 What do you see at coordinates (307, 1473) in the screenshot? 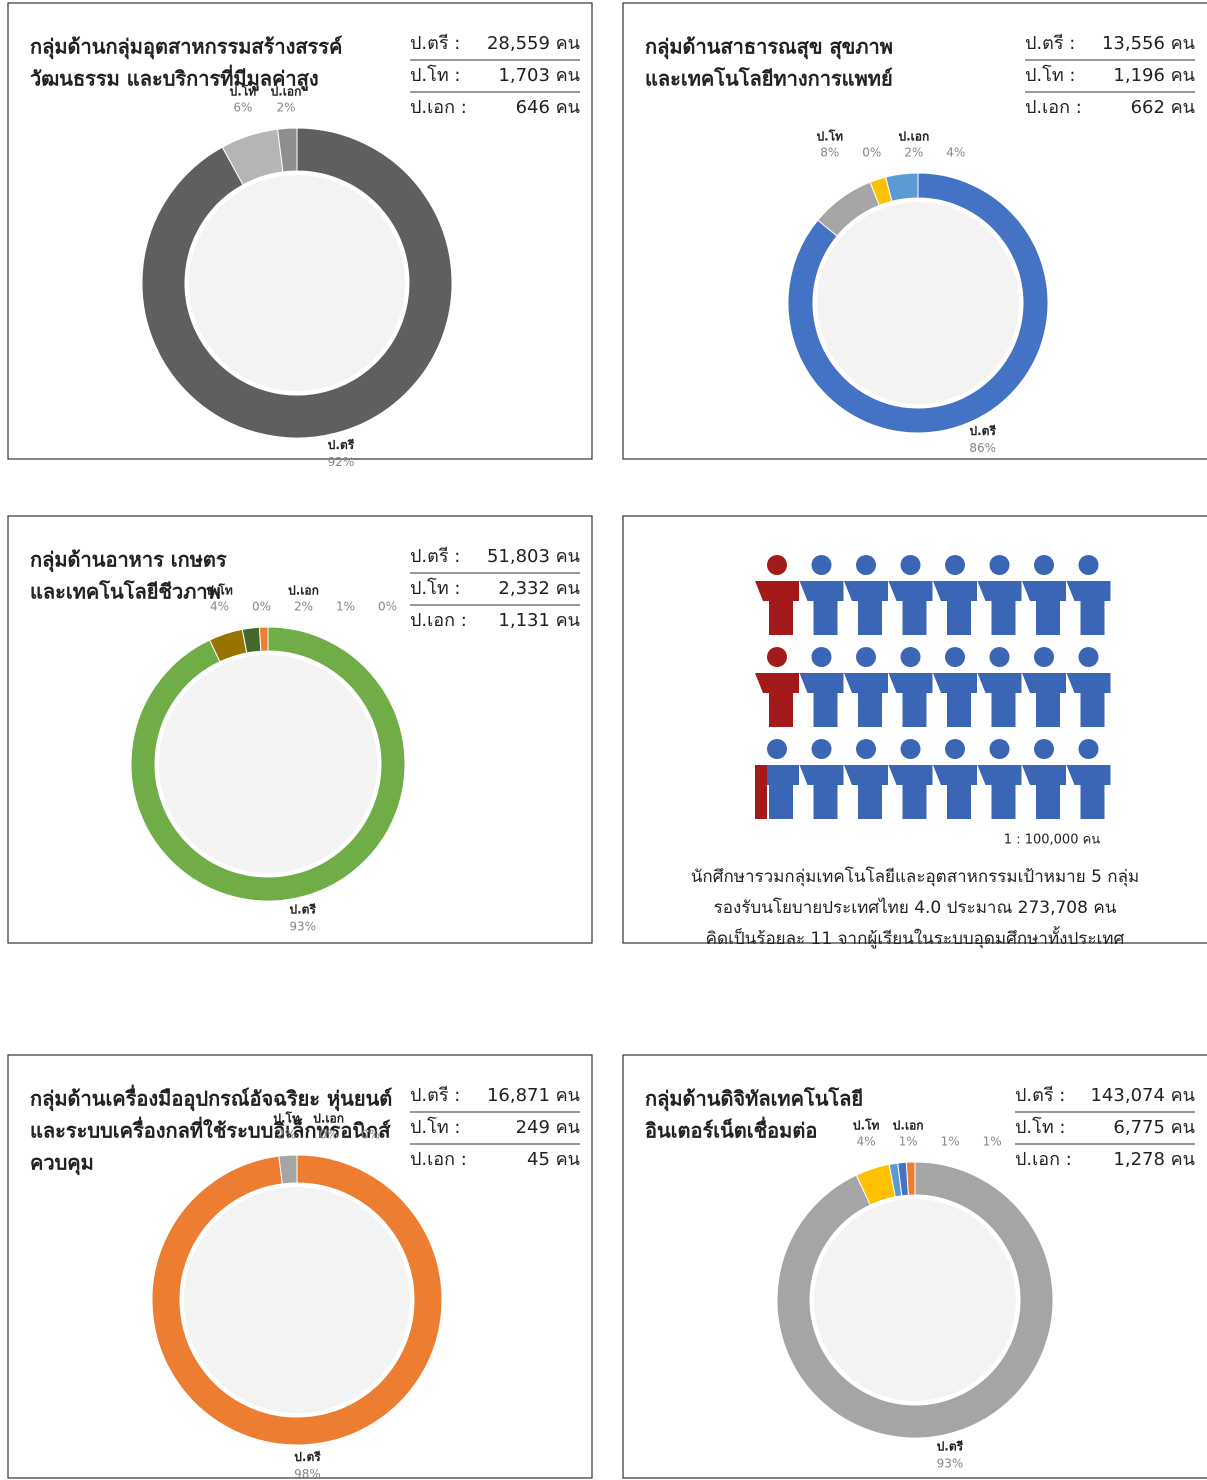
I see `slice-label: 98%` at bounding box center [307, 1473].